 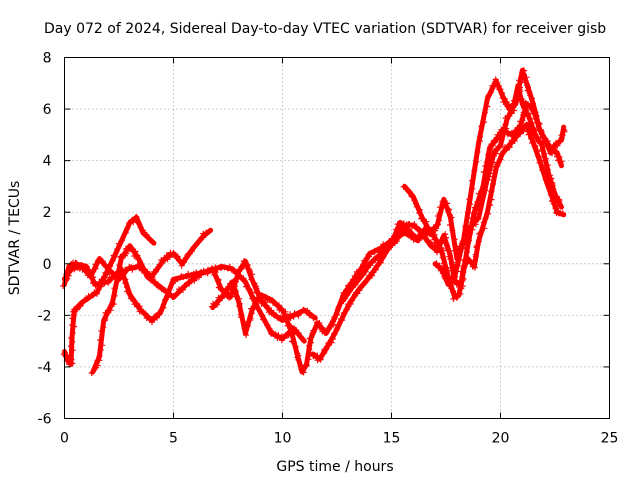 What do you see at coordinates (109, 290) in the screenshot?
I see `series-line` at bounding box center [109, 290].